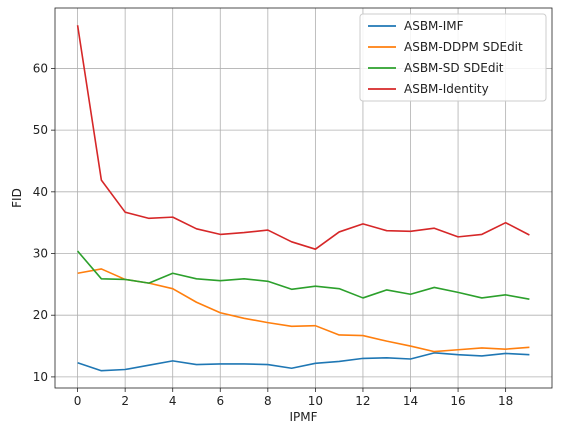  What do you see at coordinates (78, 401) in the screenshot?
I see `x-tick-label: 0` at bounding box center [78, 401].